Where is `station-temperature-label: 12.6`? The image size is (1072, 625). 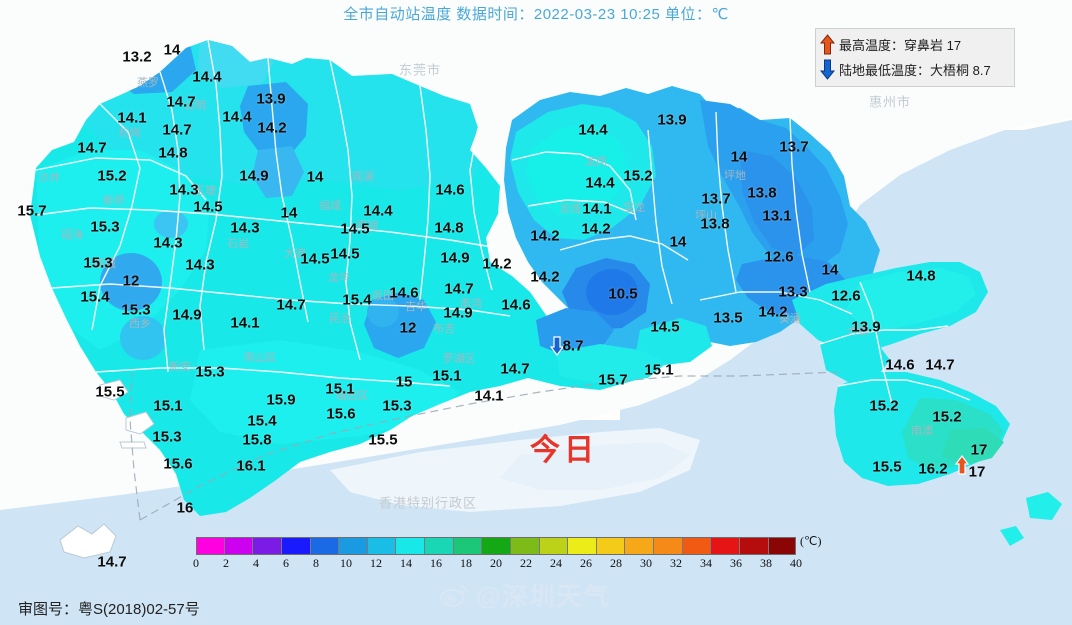
station-temperature-label: 12.6 is located at coordinates (846, 296).